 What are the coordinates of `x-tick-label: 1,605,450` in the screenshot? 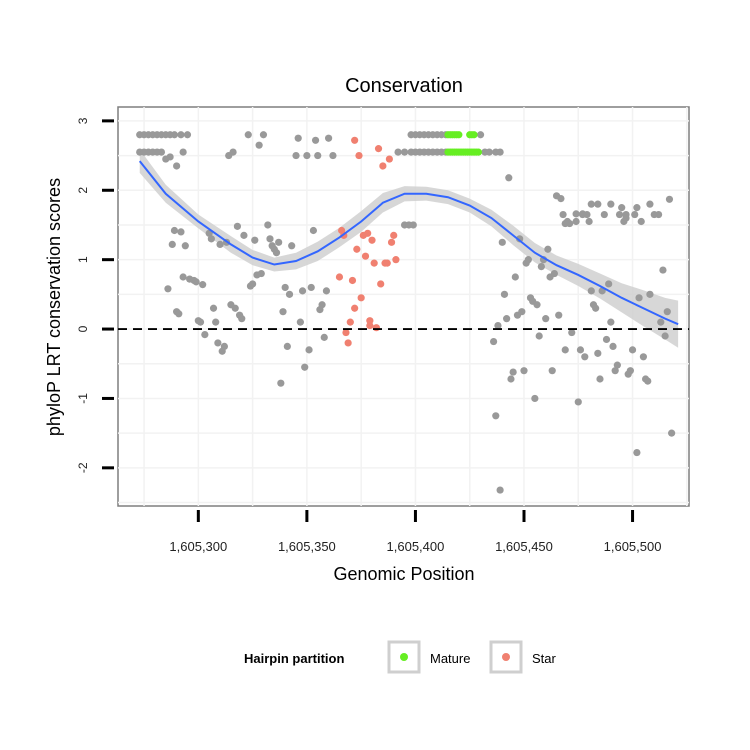 It's located at (524, 546).